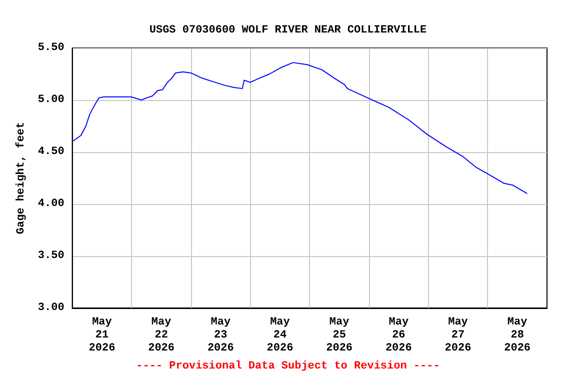 The width and height of the screenshot is (576, 384). I want to click on x-tick-label: May 24 2026, so click(280, 335).